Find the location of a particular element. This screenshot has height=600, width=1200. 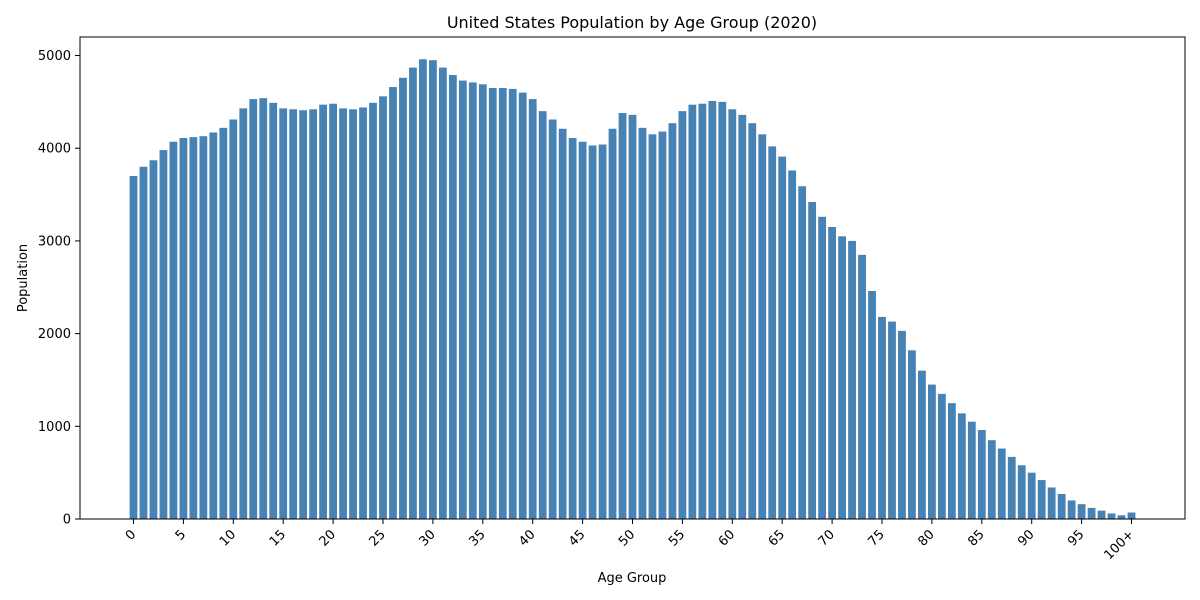

y-tick-label-4000: 4000 is located at coordinates (54, 149).